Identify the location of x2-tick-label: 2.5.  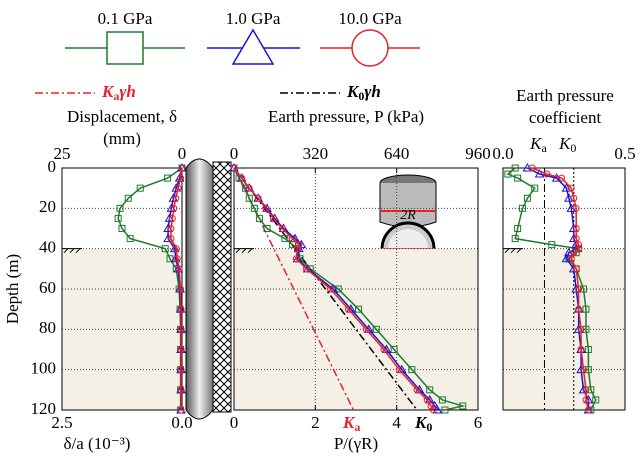
(61, 422).